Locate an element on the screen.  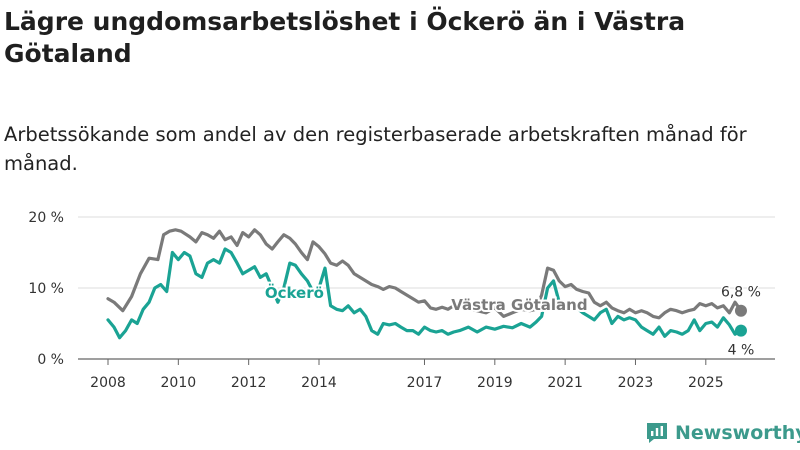
brand-logo: Newsworthy is located at coordinates (722, 433).